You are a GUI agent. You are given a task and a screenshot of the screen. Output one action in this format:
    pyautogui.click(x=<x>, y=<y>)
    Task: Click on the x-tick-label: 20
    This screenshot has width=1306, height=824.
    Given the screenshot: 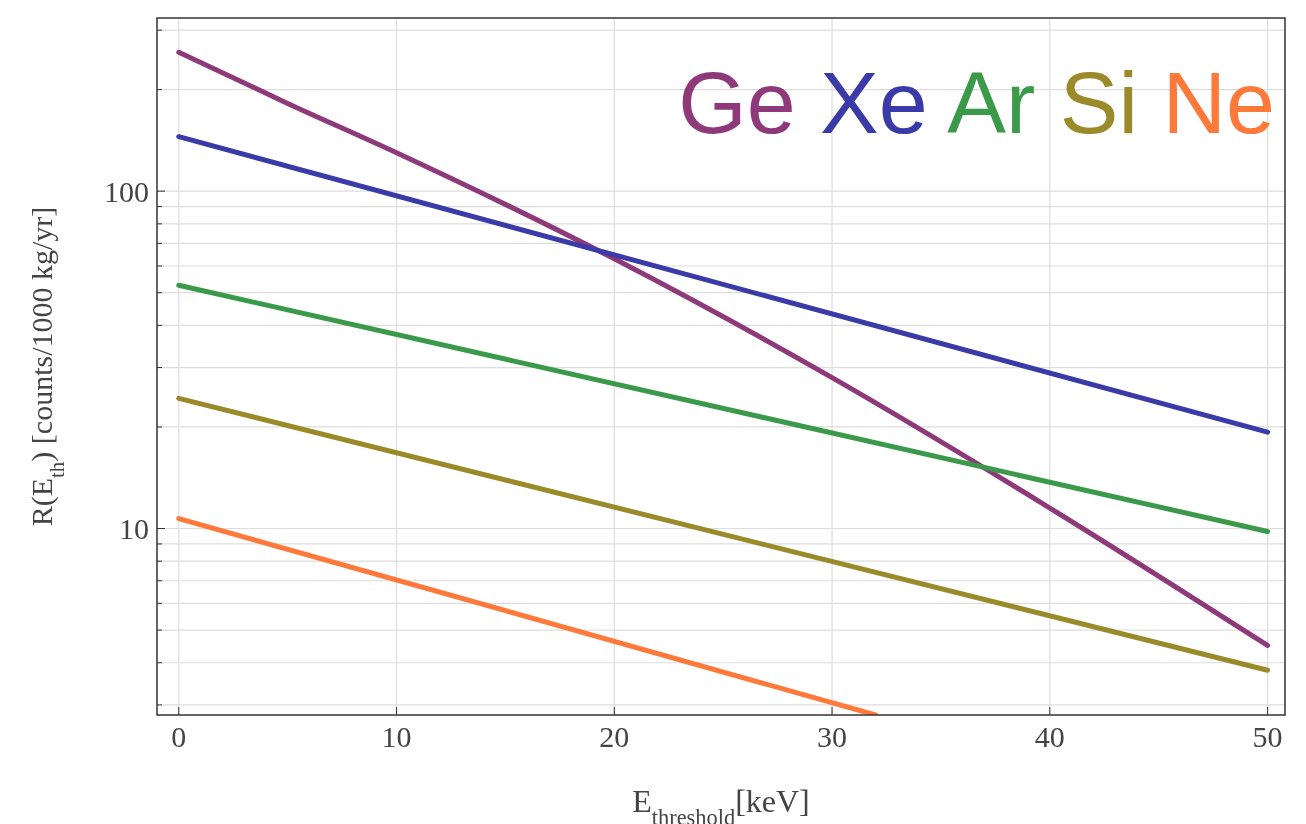 What is the action you would take?
    pyautogui.click(x=614, y=736)
    